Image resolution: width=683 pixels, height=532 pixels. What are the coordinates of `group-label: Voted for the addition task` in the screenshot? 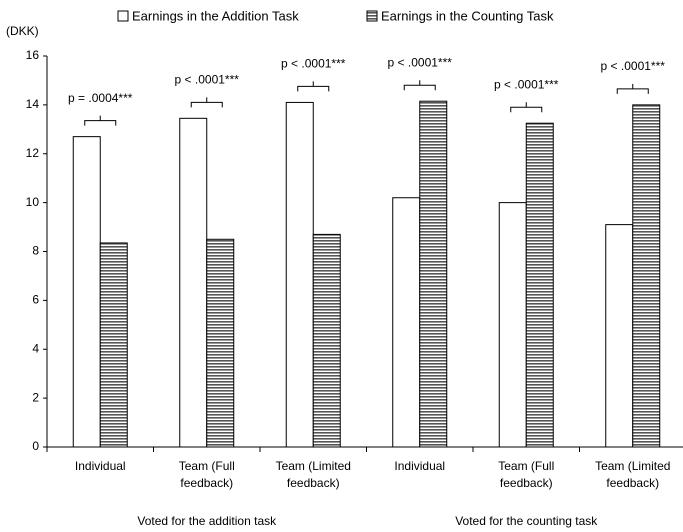 It's located at (207, 521).